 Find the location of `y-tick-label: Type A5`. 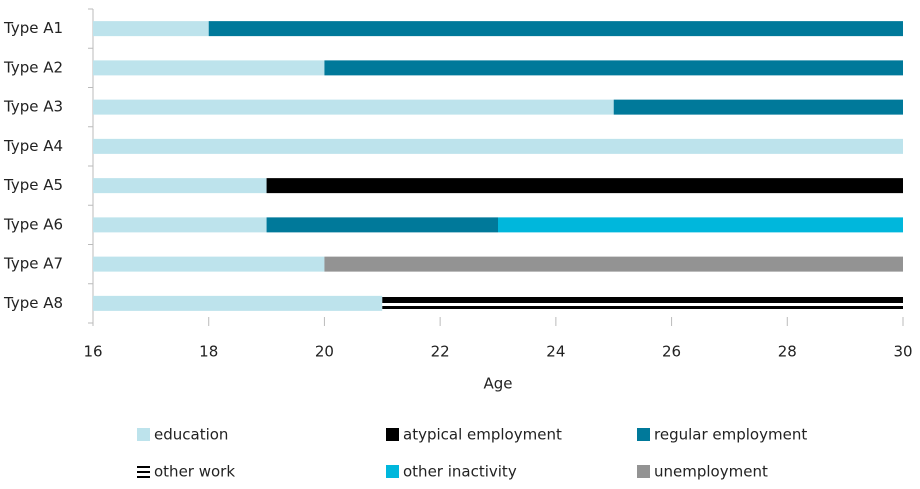

y-tick-label: Type A5 is located at coordinates (33, 185).